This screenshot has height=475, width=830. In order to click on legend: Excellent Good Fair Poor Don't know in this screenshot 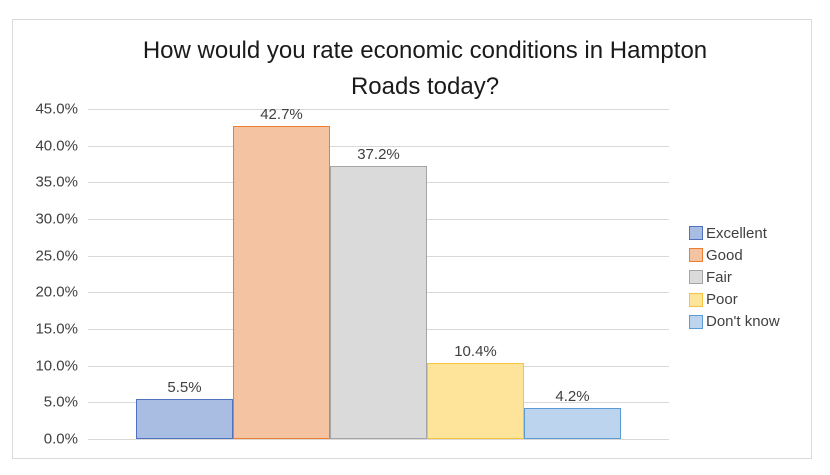, I will do `click(734, 277)`.